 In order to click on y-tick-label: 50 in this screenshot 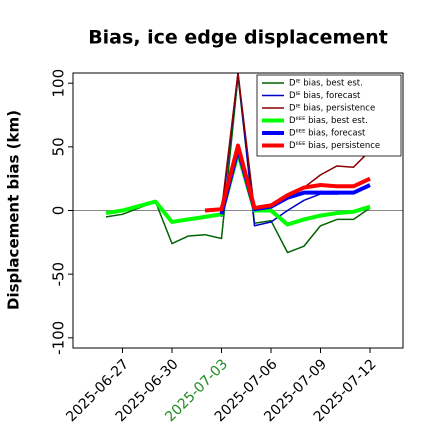, I will do `click(59, 146)`.